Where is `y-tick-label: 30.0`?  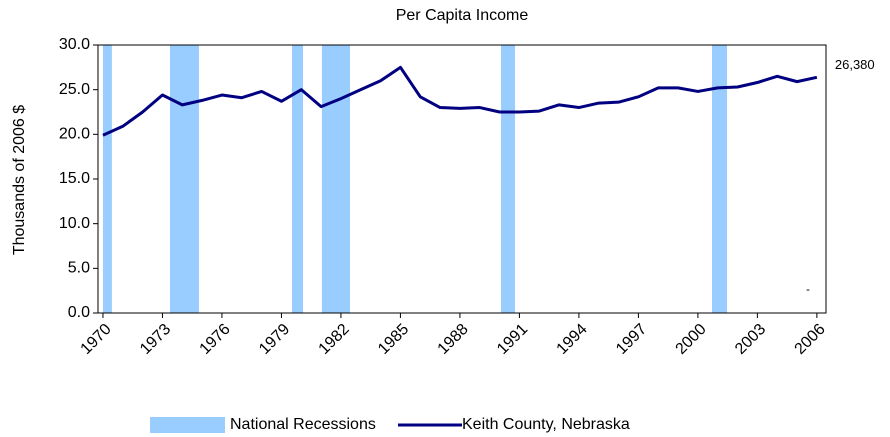 y-tick-label: 30.0 is located at coordinates (74, 44).